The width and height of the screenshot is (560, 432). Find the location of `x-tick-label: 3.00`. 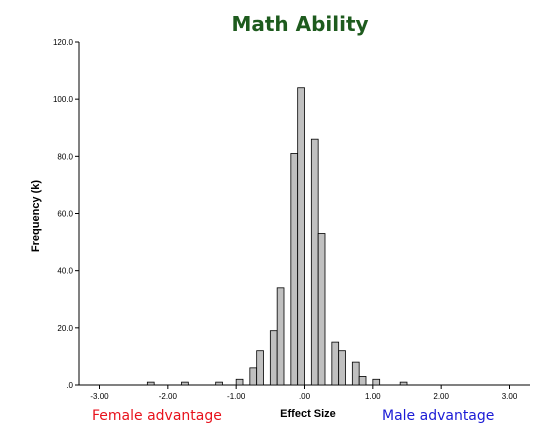

x-tick-label: 3.00 is located at coordinates (510, 396).